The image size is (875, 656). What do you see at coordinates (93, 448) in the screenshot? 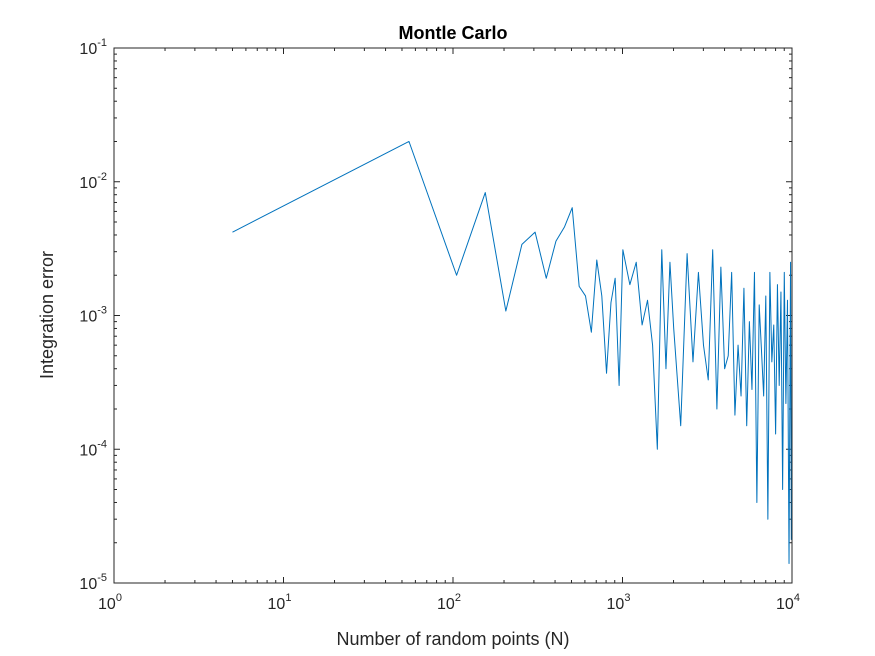
I see `y-tick-label: 10⁻⁴` at bounding box center [93, 448].